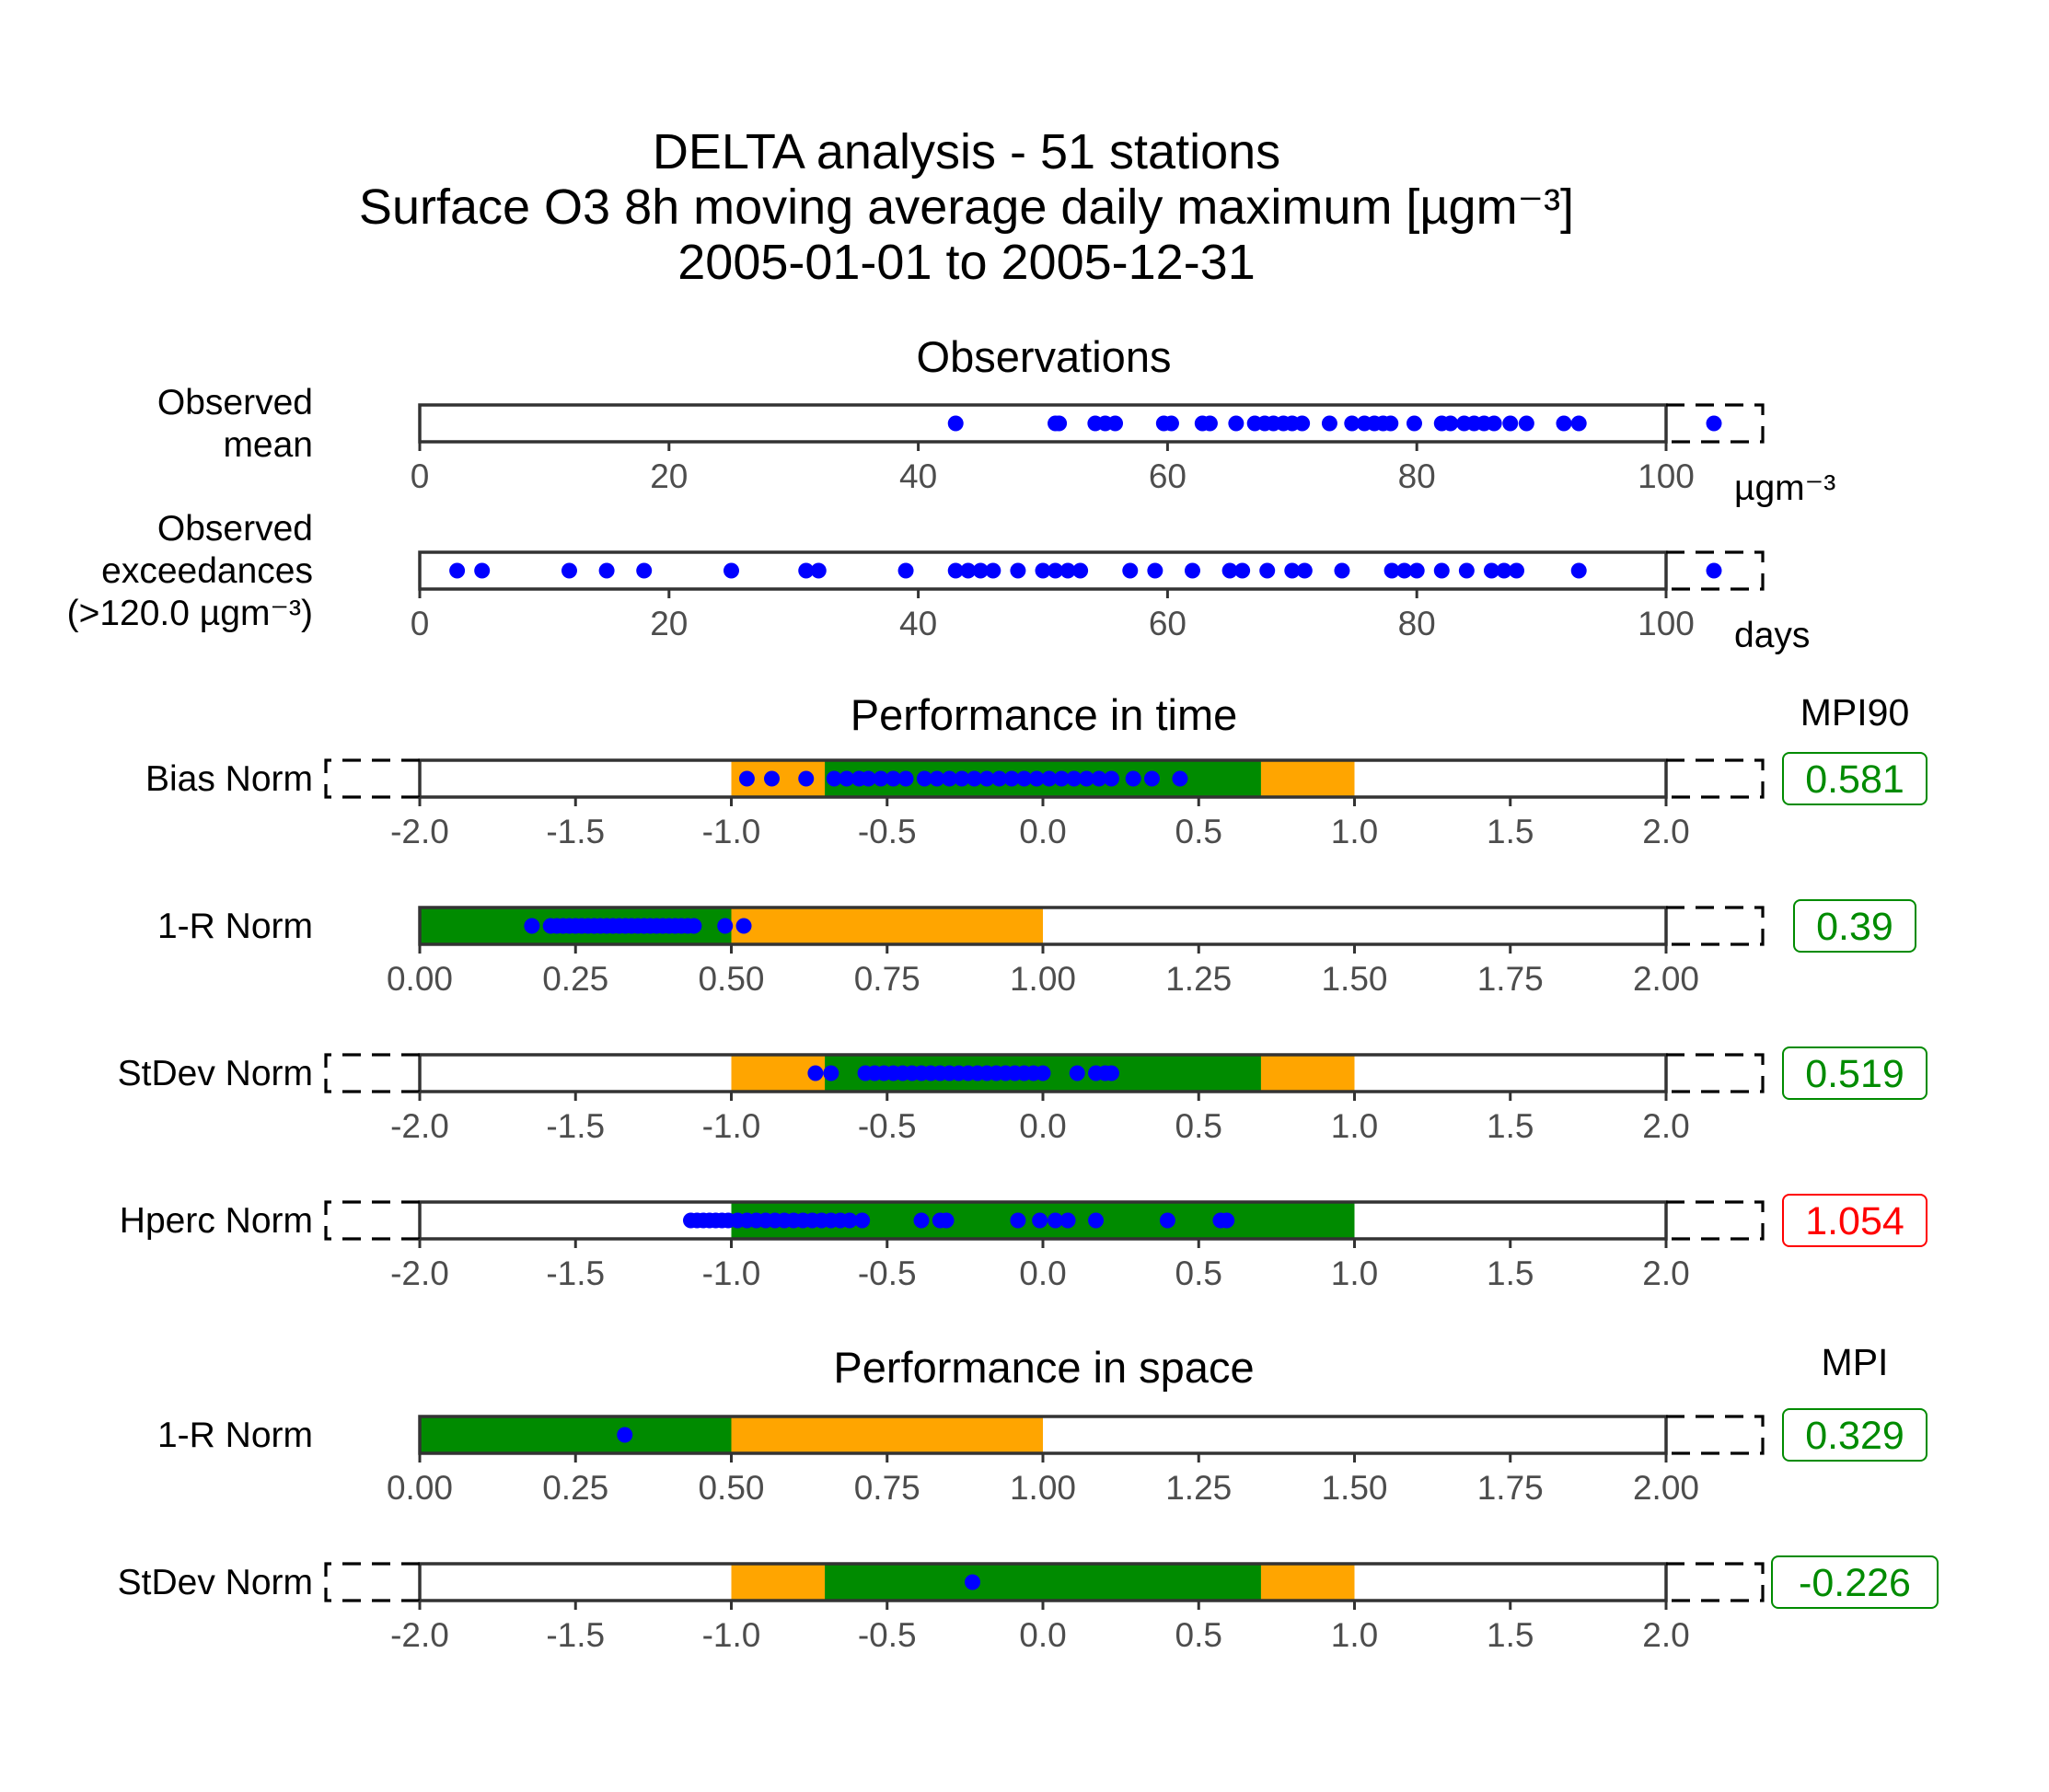  What do you see at coordinates (1198, 1488) in the screenshot?
I see `tick-label-6-5: 1.25` at bounding box center [1198, 1488].